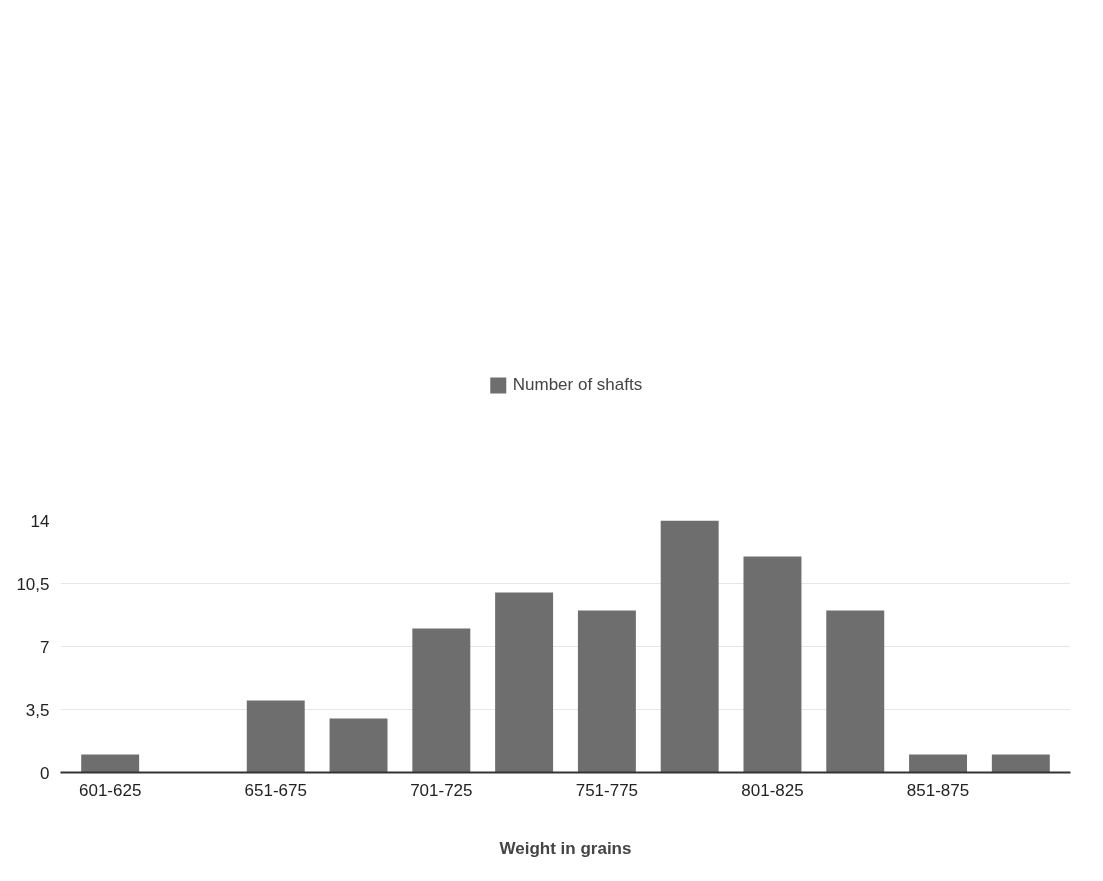 This screenshot has height=881, width=1103. What do you see at coordinates (37, 710) in the screenshot?
I see `y-tick-label: 3,5` at bounding box center [37, 710].